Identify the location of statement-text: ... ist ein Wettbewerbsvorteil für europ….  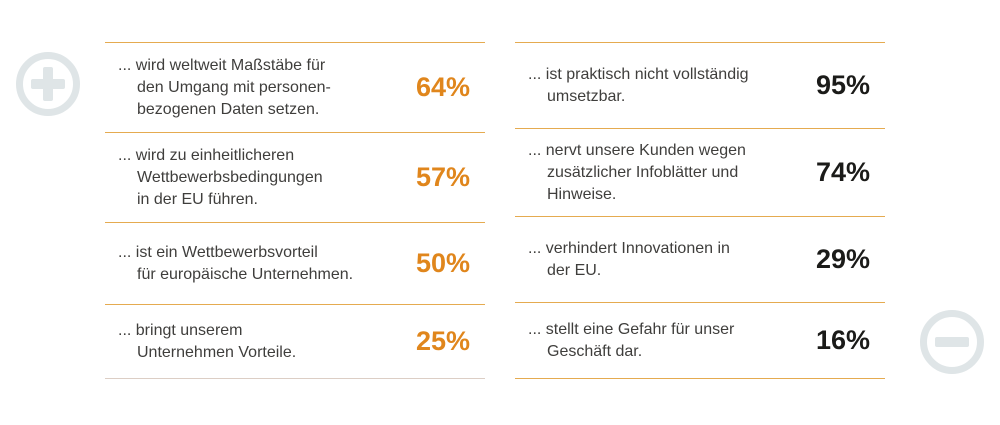
(236, 263).